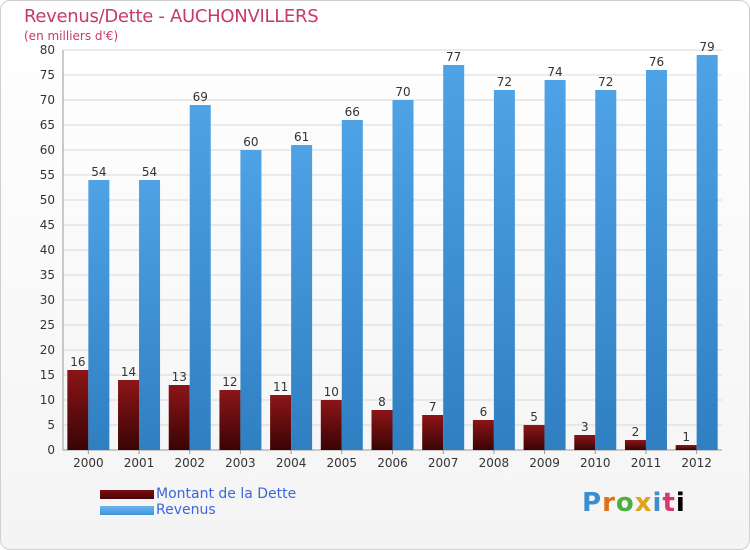  What do you see at coordinates (352, 112) in the screenshot?
I see `data-label-revenus: 66` at bounding box center [352, 112].